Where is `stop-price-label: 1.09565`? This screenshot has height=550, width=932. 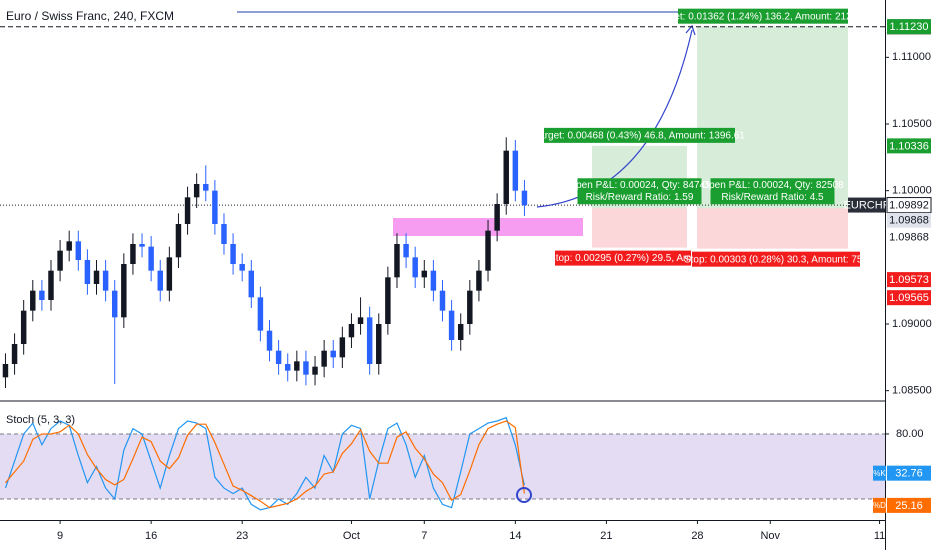
stop-price-label: 1.09565 is located at coordinates (909, 298).